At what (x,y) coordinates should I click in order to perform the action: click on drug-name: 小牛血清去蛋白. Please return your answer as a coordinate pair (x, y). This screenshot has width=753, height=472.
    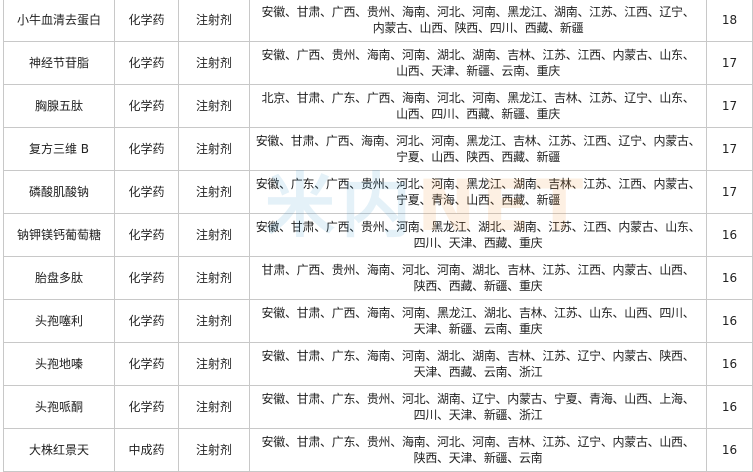
    Looking at the image, I should click on (59, 21).